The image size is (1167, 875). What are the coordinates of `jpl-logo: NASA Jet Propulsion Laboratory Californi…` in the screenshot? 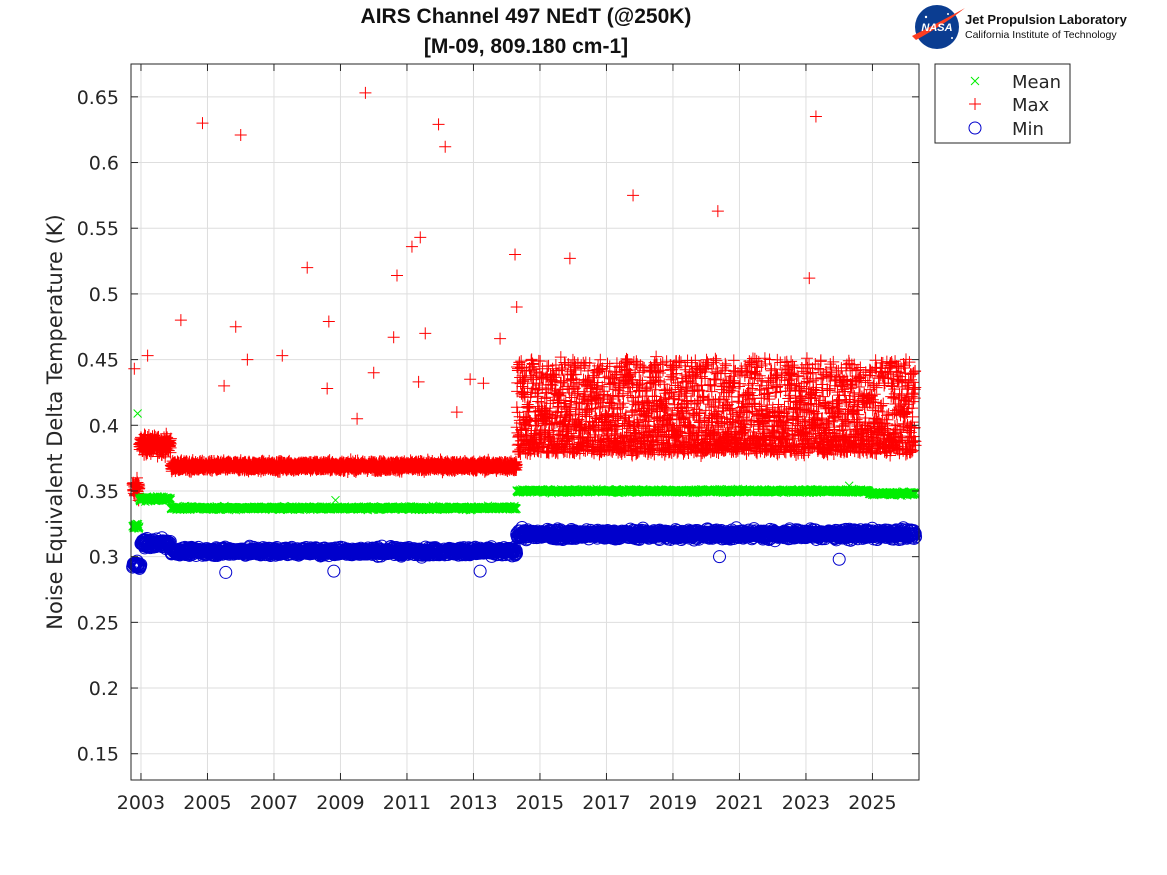 It's located at (1020, 27).